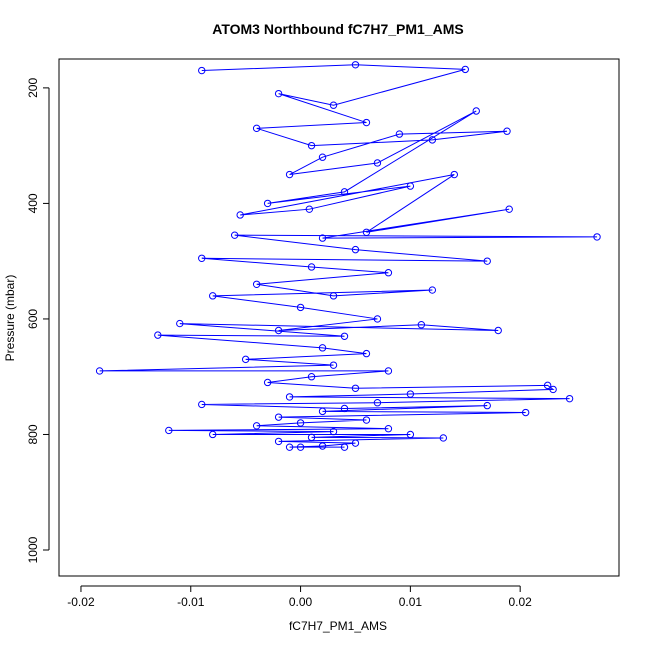 The image size is (650, 650). What do you see at coordinates (81, 602) in the screenshot?
I see `x-tick-label: -0.02` at bounding box center [81, 602].